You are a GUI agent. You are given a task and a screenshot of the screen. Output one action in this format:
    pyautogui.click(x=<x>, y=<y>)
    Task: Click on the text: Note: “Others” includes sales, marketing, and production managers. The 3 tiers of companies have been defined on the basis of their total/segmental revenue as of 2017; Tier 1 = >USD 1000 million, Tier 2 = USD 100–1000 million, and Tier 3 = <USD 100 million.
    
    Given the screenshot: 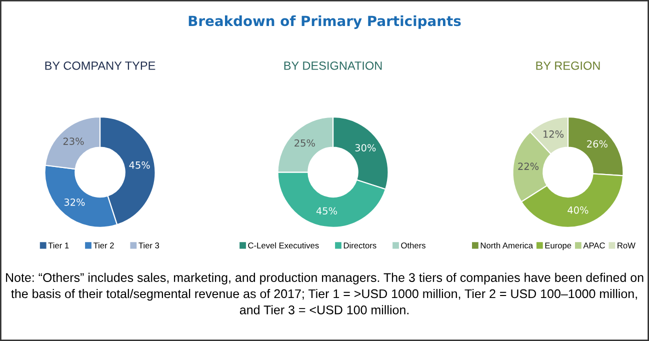 What is the action you would take?
    pyautogui.click(x=325, y=293)
    